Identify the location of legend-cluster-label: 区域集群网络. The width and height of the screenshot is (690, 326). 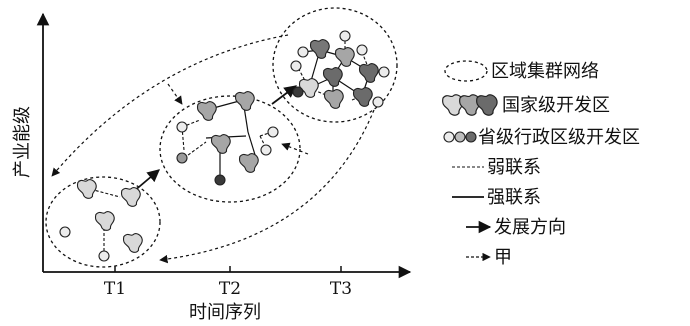
(545, 71).